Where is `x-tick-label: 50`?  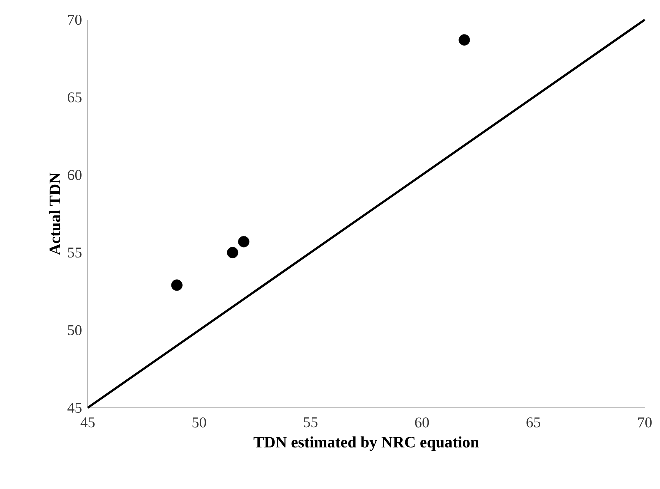 x-tick-label: 50 is located at coordinates (199, 423).